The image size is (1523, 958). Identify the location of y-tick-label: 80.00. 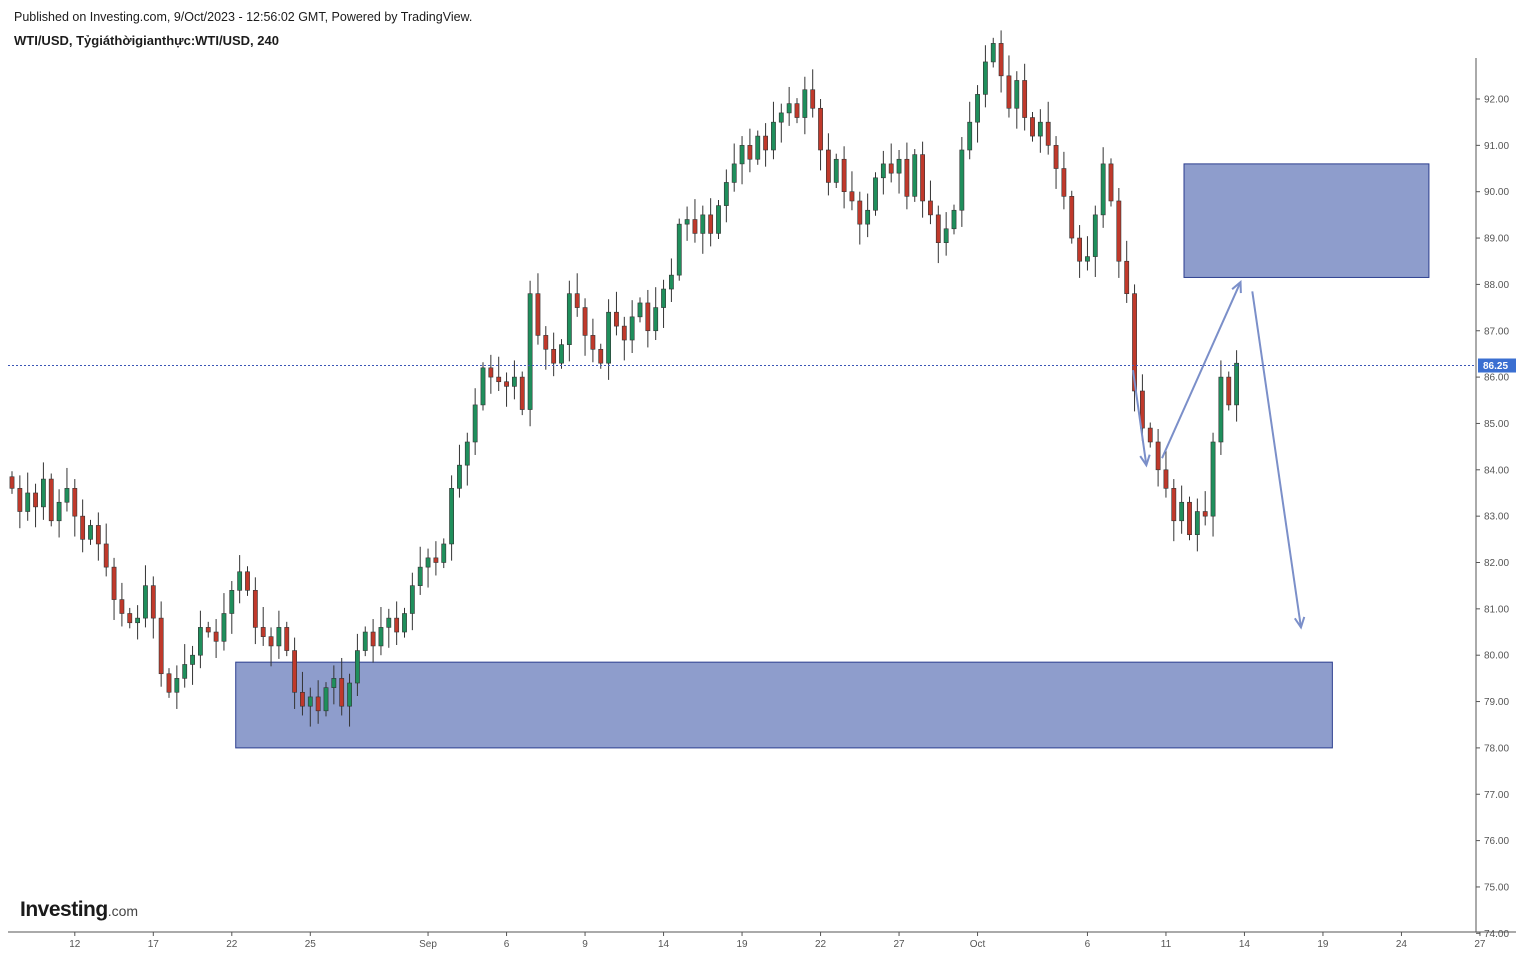
(1496, 656).